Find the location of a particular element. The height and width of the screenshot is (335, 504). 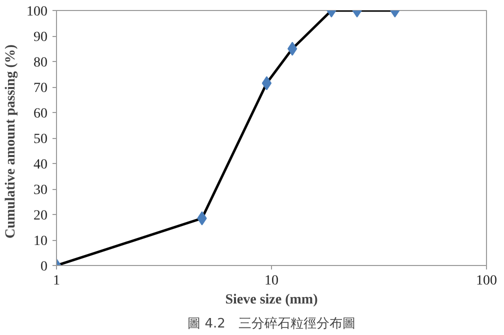

y-tick-label: 90 is located at coordinates (41, 37).